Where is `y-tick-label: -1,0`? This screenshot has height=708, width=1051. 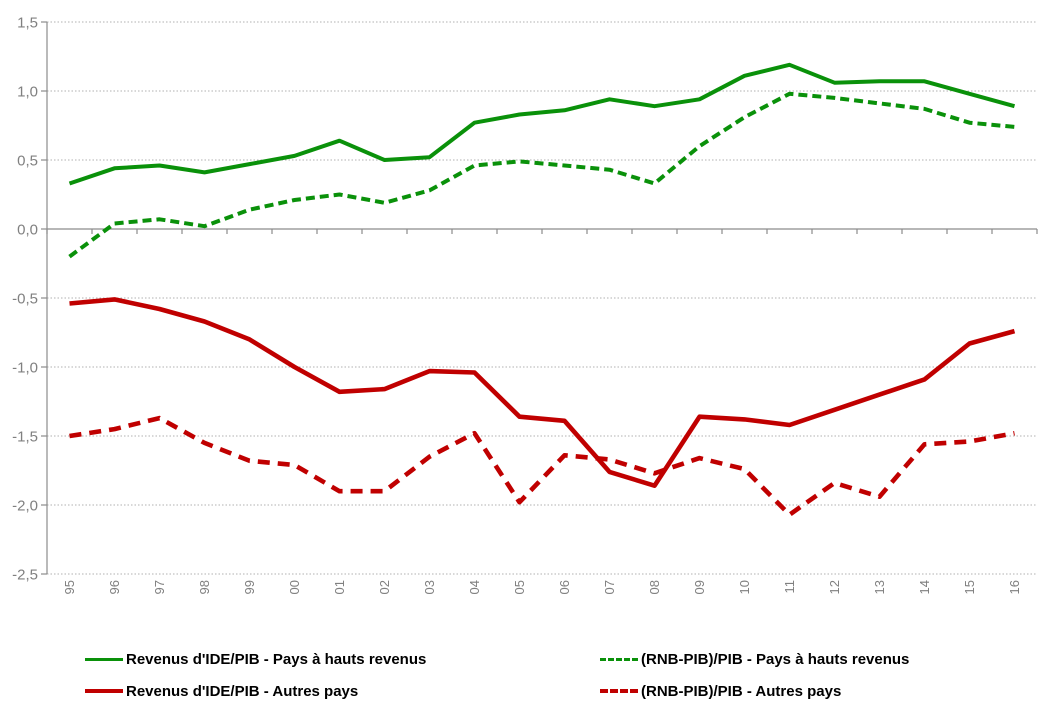
y-tick-label: -1,0 is located at coordinates (25, 368).